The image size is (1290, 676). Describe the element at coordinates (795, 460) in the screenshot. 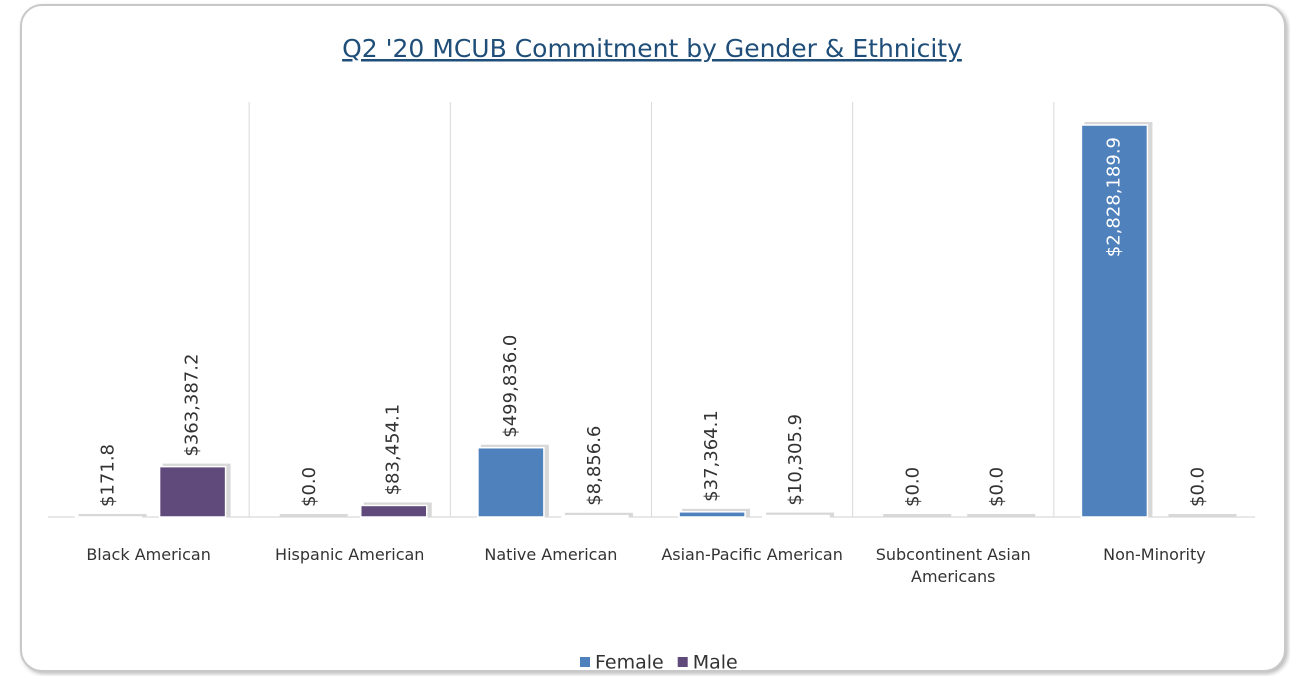

I see `value-label: $10,305.9` at that location.